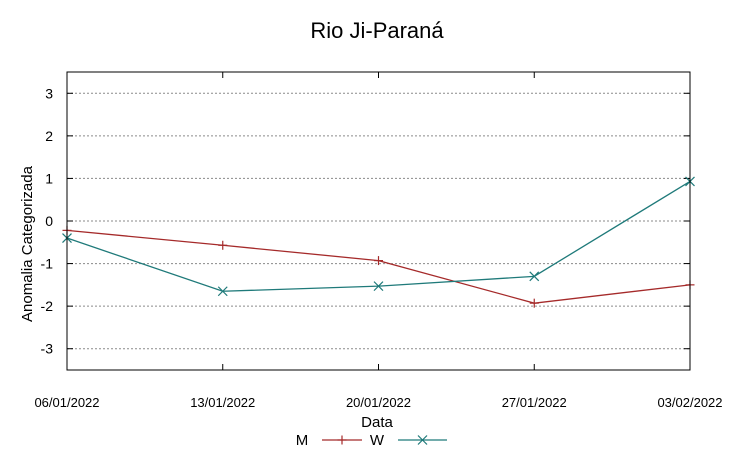 Image resolution: width=752 pixels, height=458 pixels. I want to click on x-tick-label: 20/01/2022, so click(378, 402).